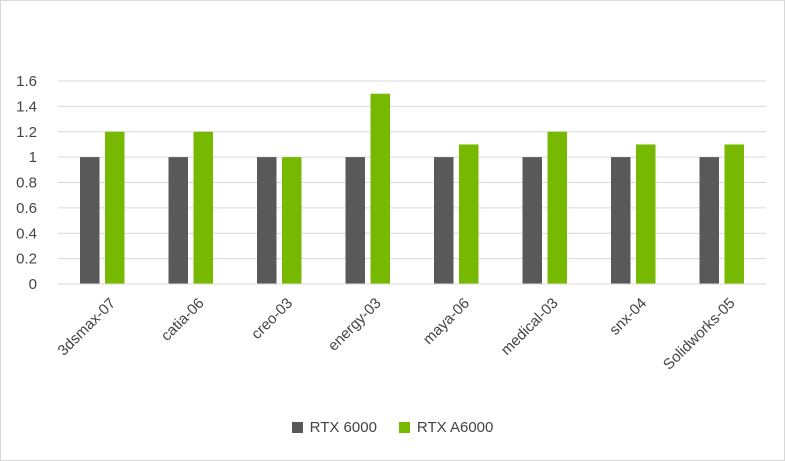  Describe the element at coordinates (392, 427) in the screenshot. I see `legend: RTX 6000 RTX A6000` at that location.